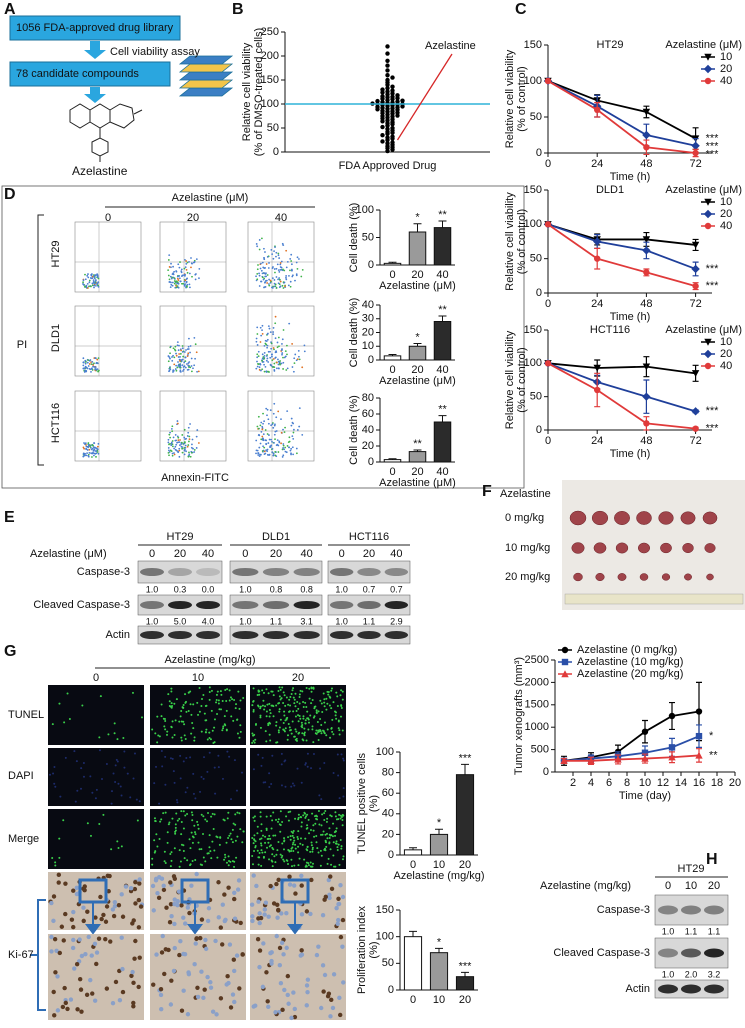 The width and height of the screenshot is (745, 1028). I want to click on band-label: Actin, so click(638, 989).